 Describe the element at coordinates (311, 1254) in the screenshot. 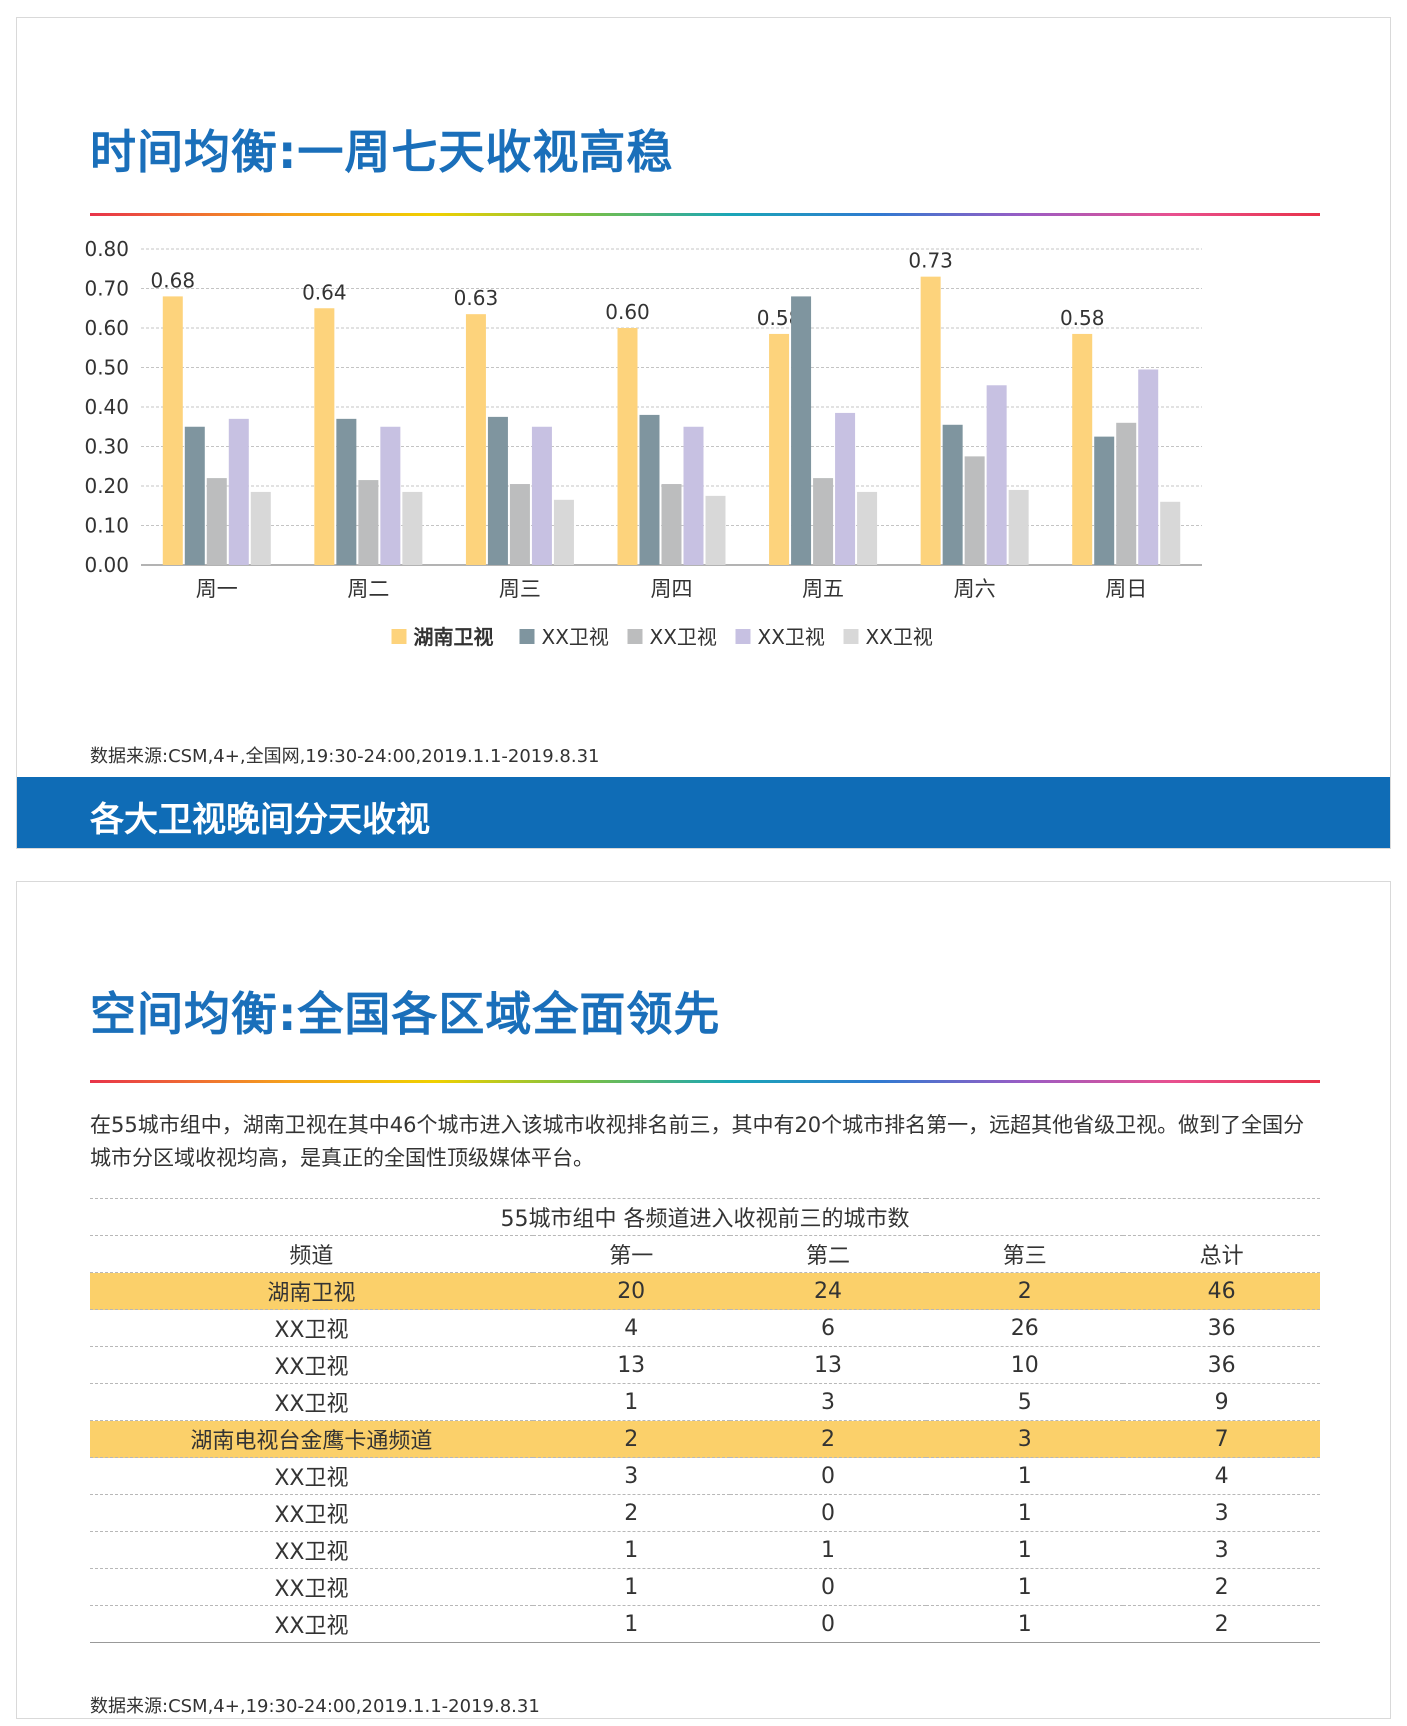

I see `header-channel: 频道` at that location.